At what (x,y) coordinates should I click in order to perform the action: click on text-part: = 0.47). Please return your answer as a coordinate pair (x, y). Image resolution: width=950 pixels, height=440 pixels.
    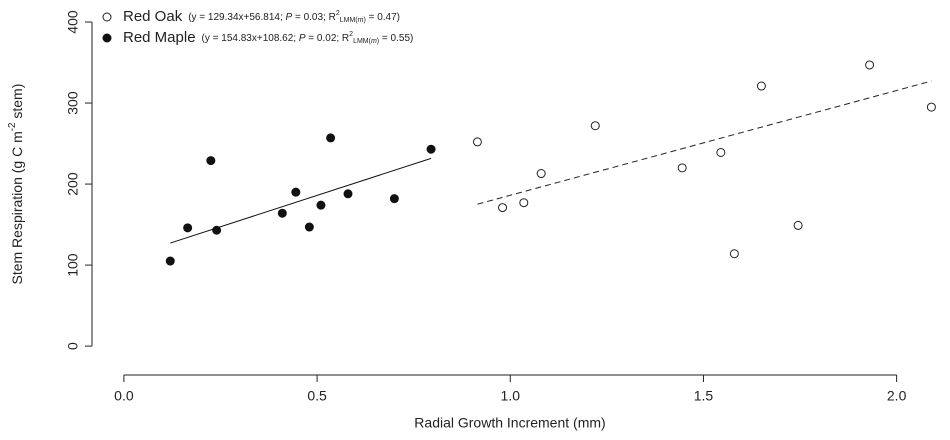
    Looking at the image, I should click on (383, 17).